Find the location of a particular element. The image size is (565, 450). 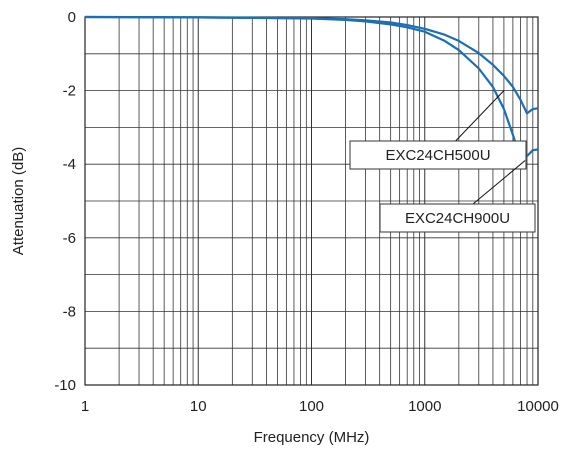

callout-label: EXC24CH900U is located at coordinates (457, 218).